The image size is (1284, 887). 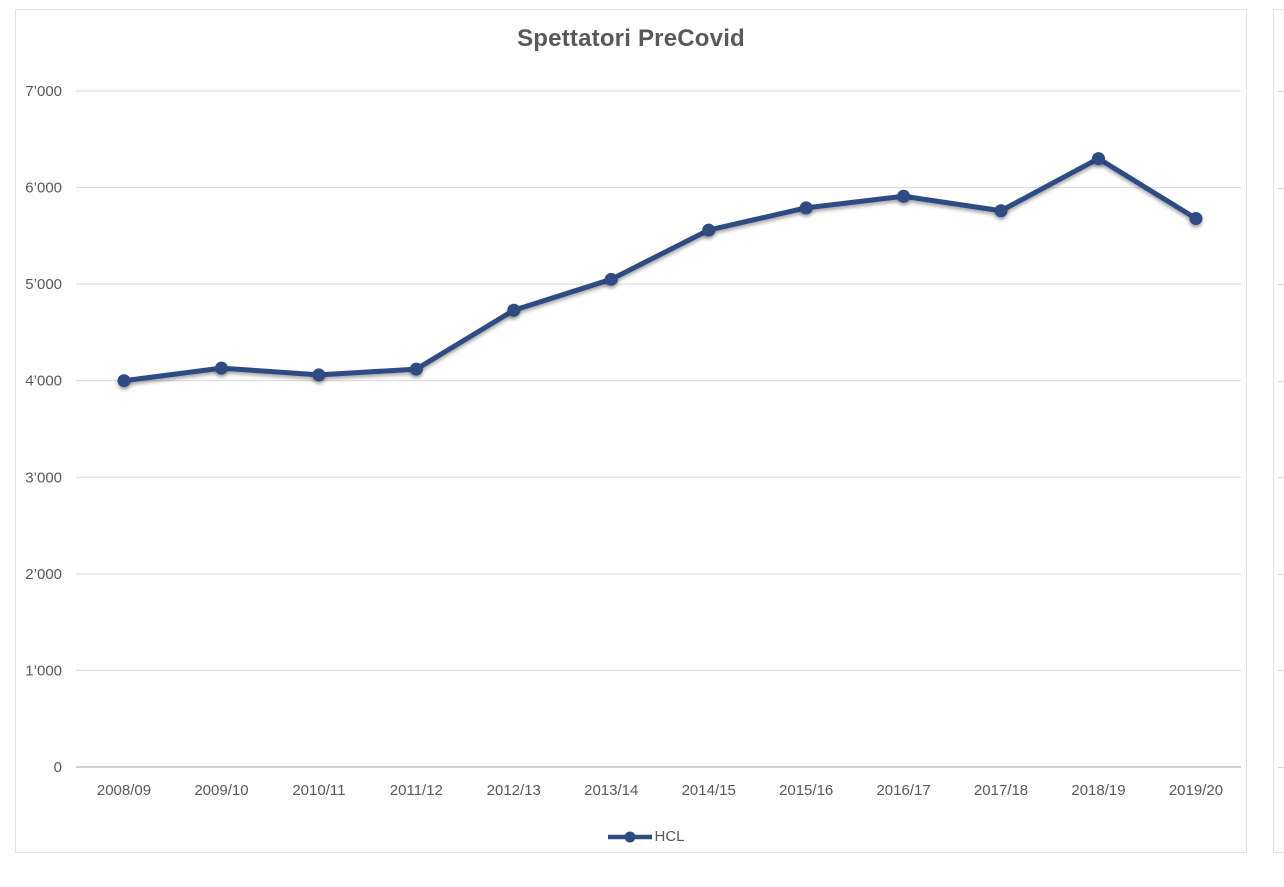 What do you see at coordinates (43, 91) in the screenshot?
I see `svg-text: 7’000` at bounding box center [43, 91].